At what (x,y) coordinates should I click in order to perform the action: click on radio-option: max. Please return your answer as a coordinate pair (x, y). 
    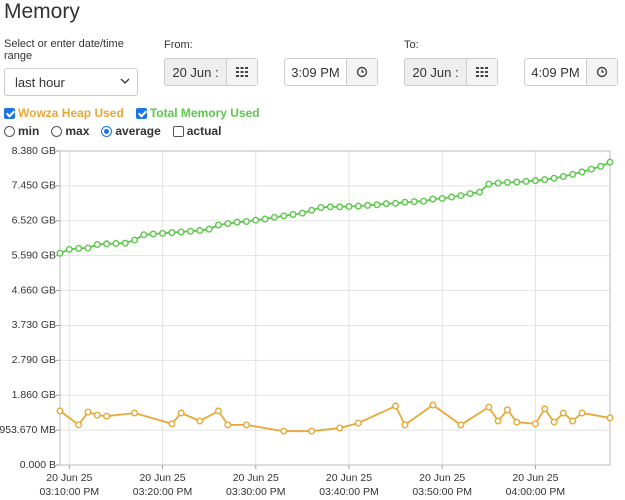
    Looking at the image, I should click on (70, 131).